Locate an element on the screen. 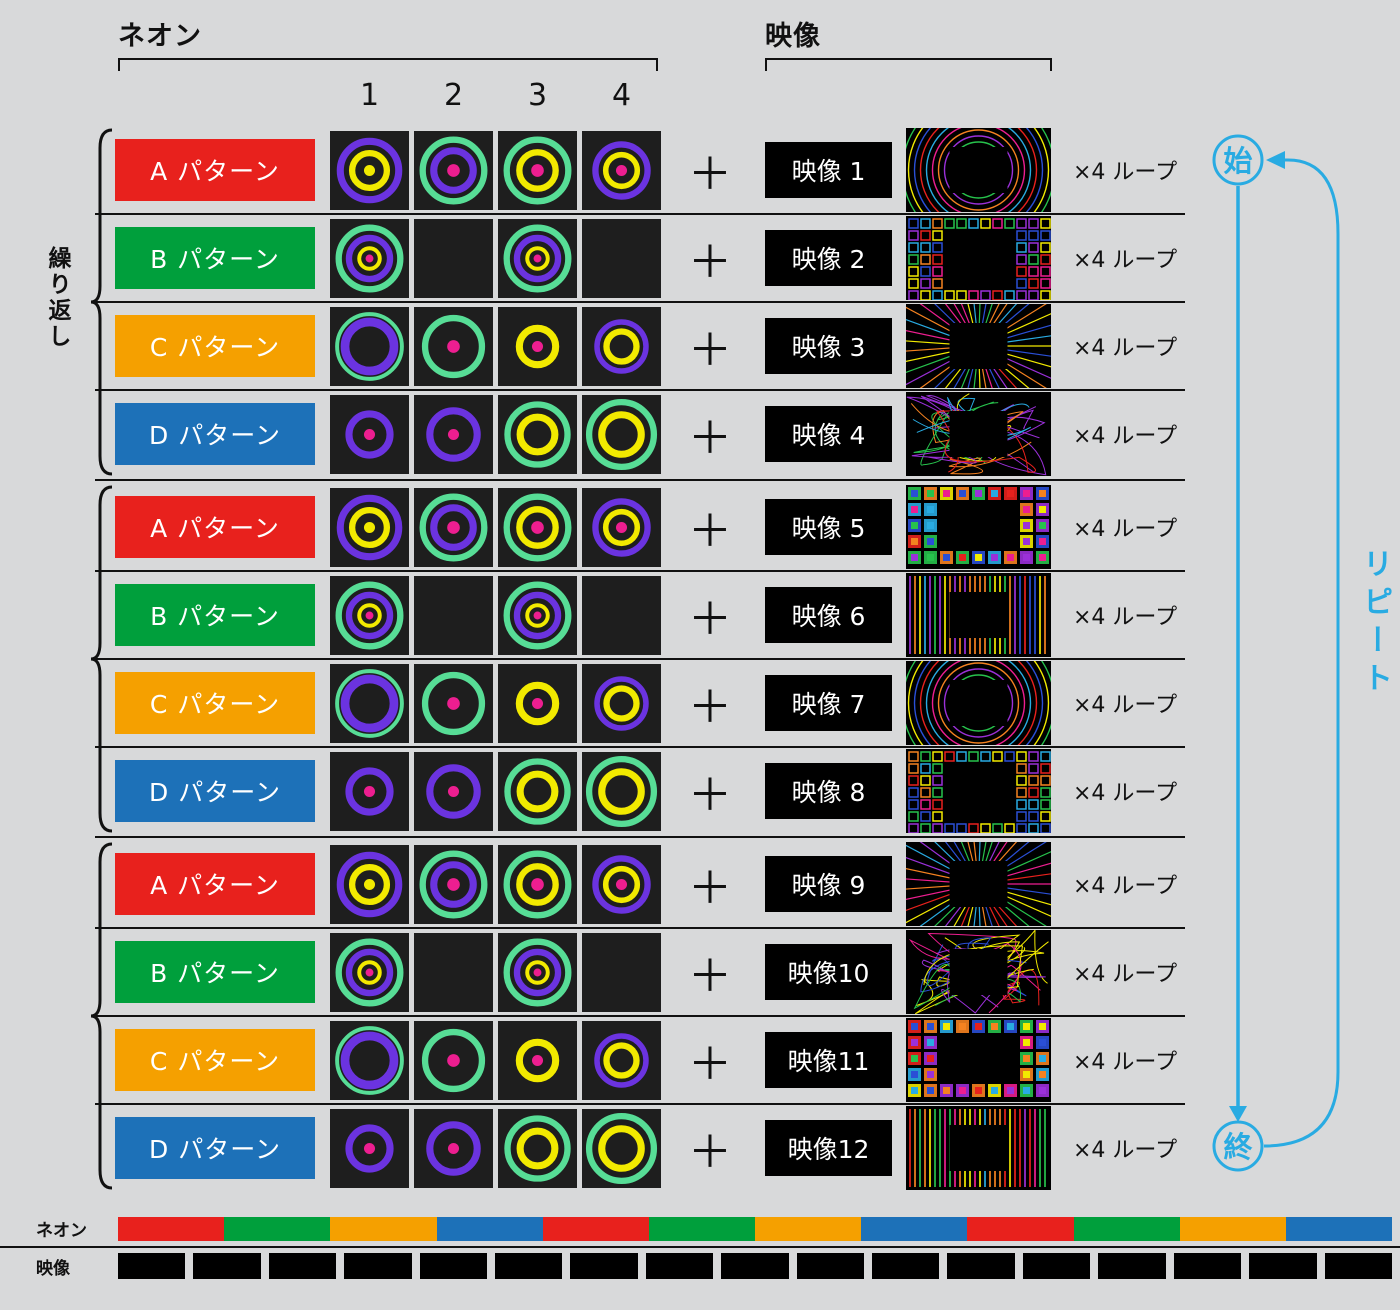 This screenshot has height=1310, width=1400. video-label: 映像 2 is located at coordinates (828, 258).